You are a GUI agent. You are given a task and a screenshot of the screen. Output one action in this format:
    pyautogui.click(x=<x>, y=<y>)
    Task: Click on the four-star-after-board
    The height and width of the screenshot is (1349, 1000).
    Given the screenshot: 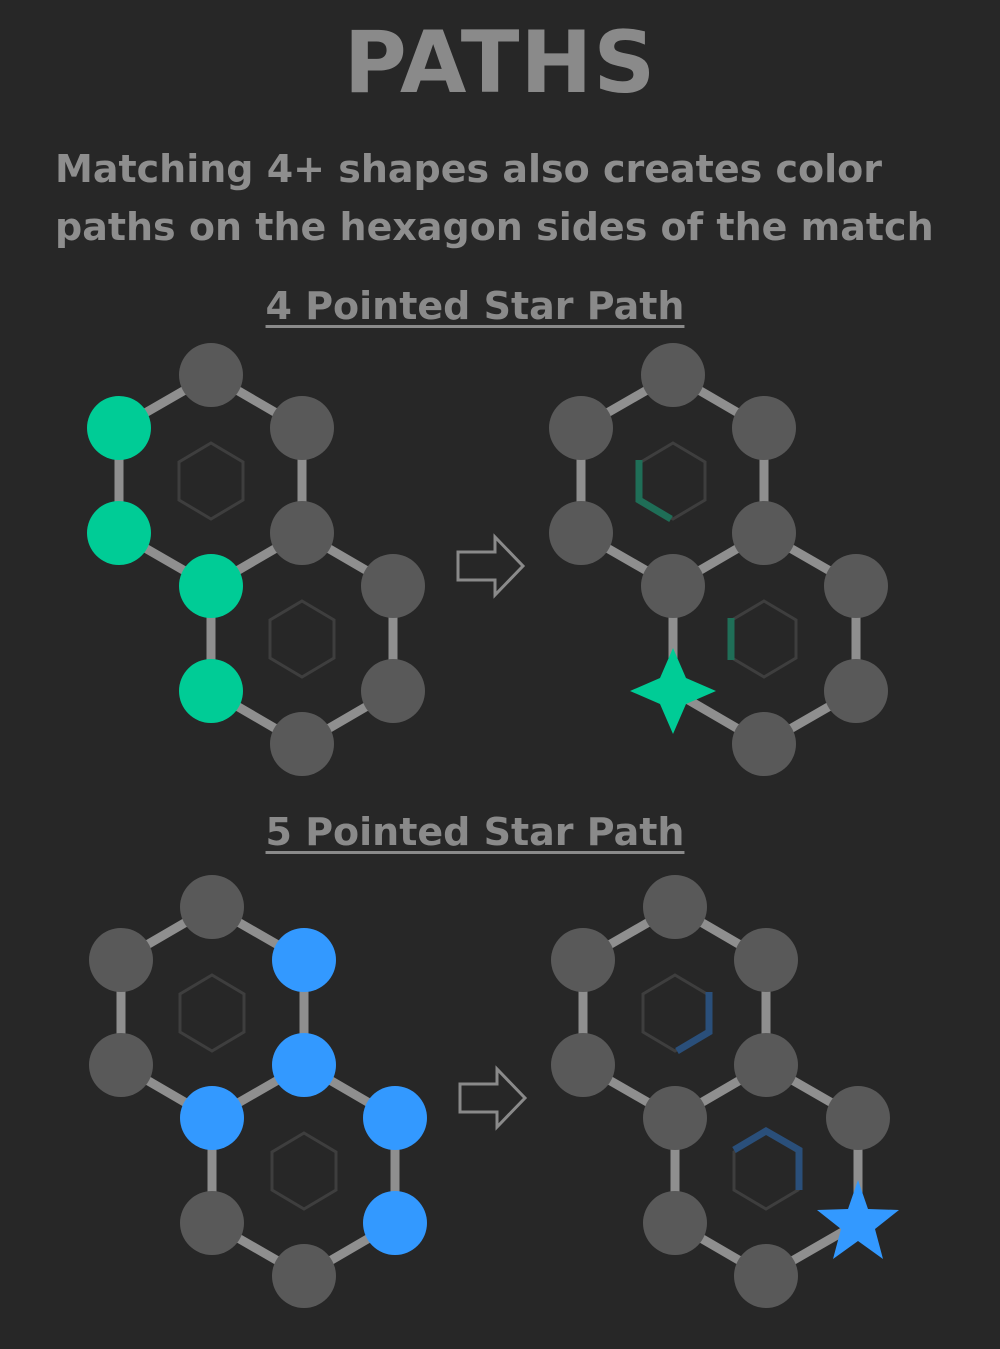 What is the action you would take?
    pyautogui.click(x=718, y=559)
    